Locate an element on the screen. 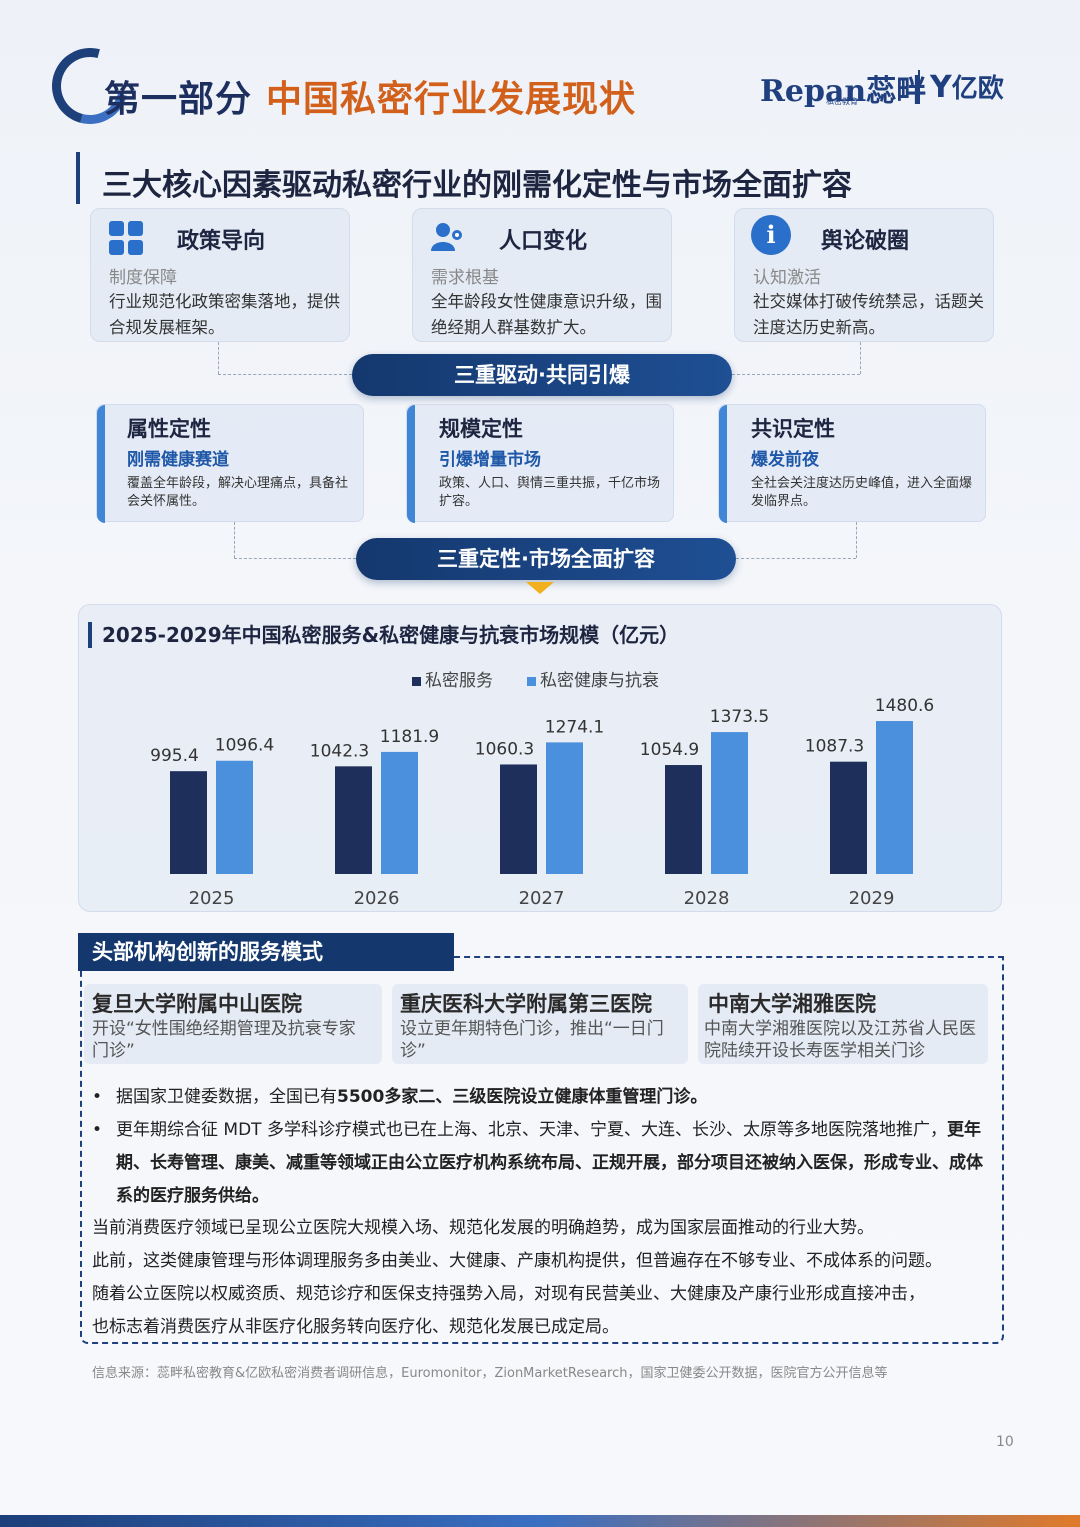 The height and width of the screenshot is (1527, 1080). quality-card-consensus: 共识定性 爆发前夜 全社会关注度达历史峰值，进入全面爆发临界点。 is located at coordinates (852, 463).